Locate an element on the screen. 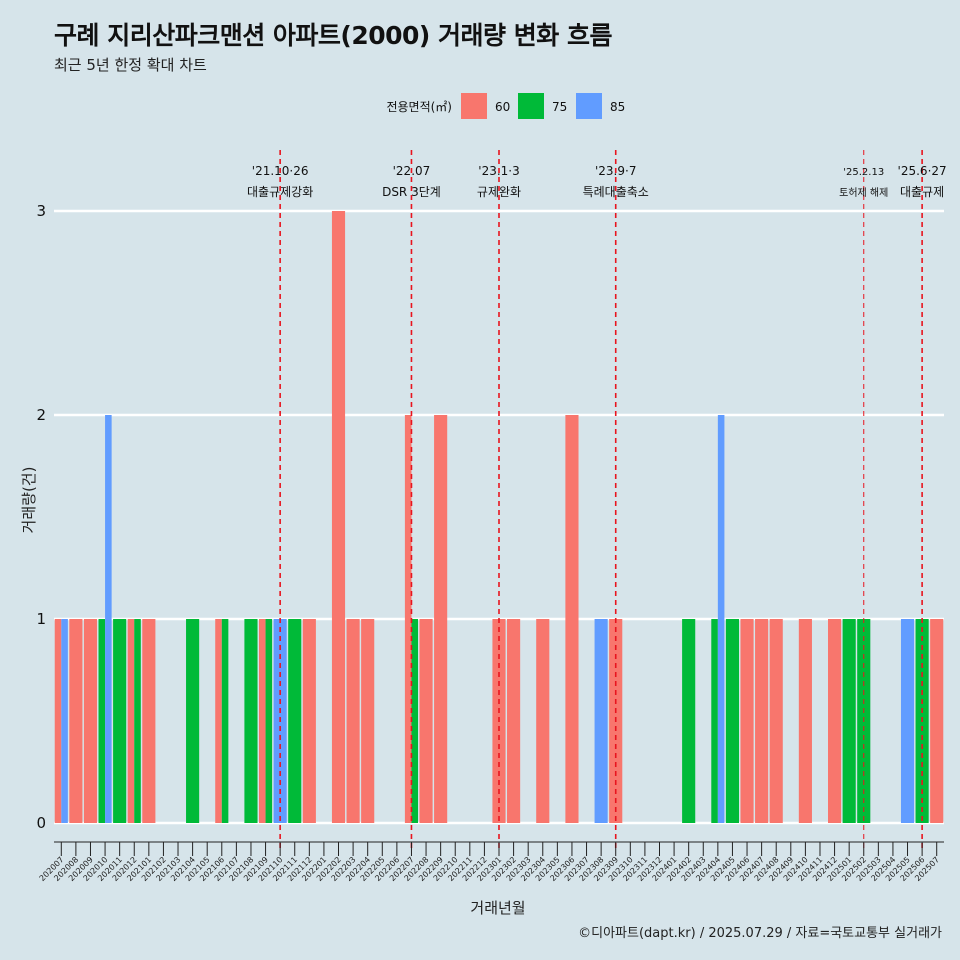 Image resolution: width=960 pixels, height=960 pixels. legend-title: 전용면적(㎡) is located at coordinates (419, 107).